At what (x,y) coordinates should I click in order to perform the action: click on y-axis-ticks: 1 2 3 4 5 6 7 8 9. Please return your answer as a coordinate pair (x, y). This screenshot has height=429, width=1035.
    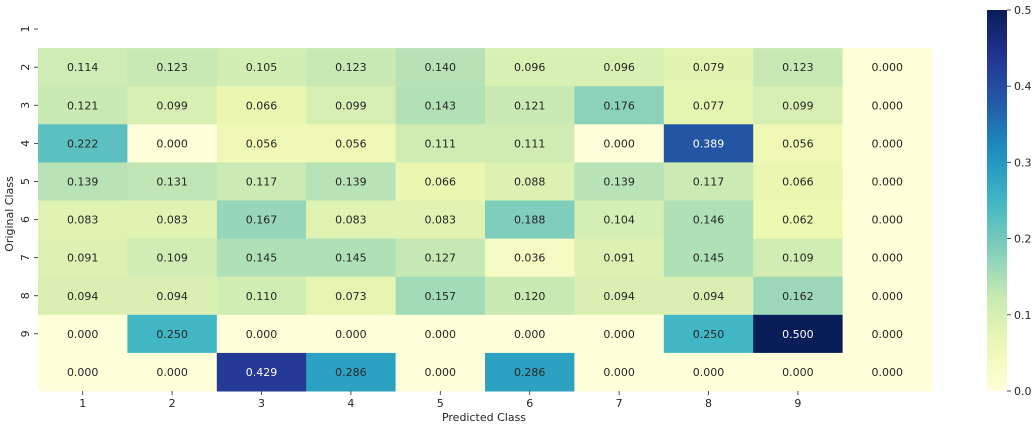
    Looking at the image, I should click on (28, 181).